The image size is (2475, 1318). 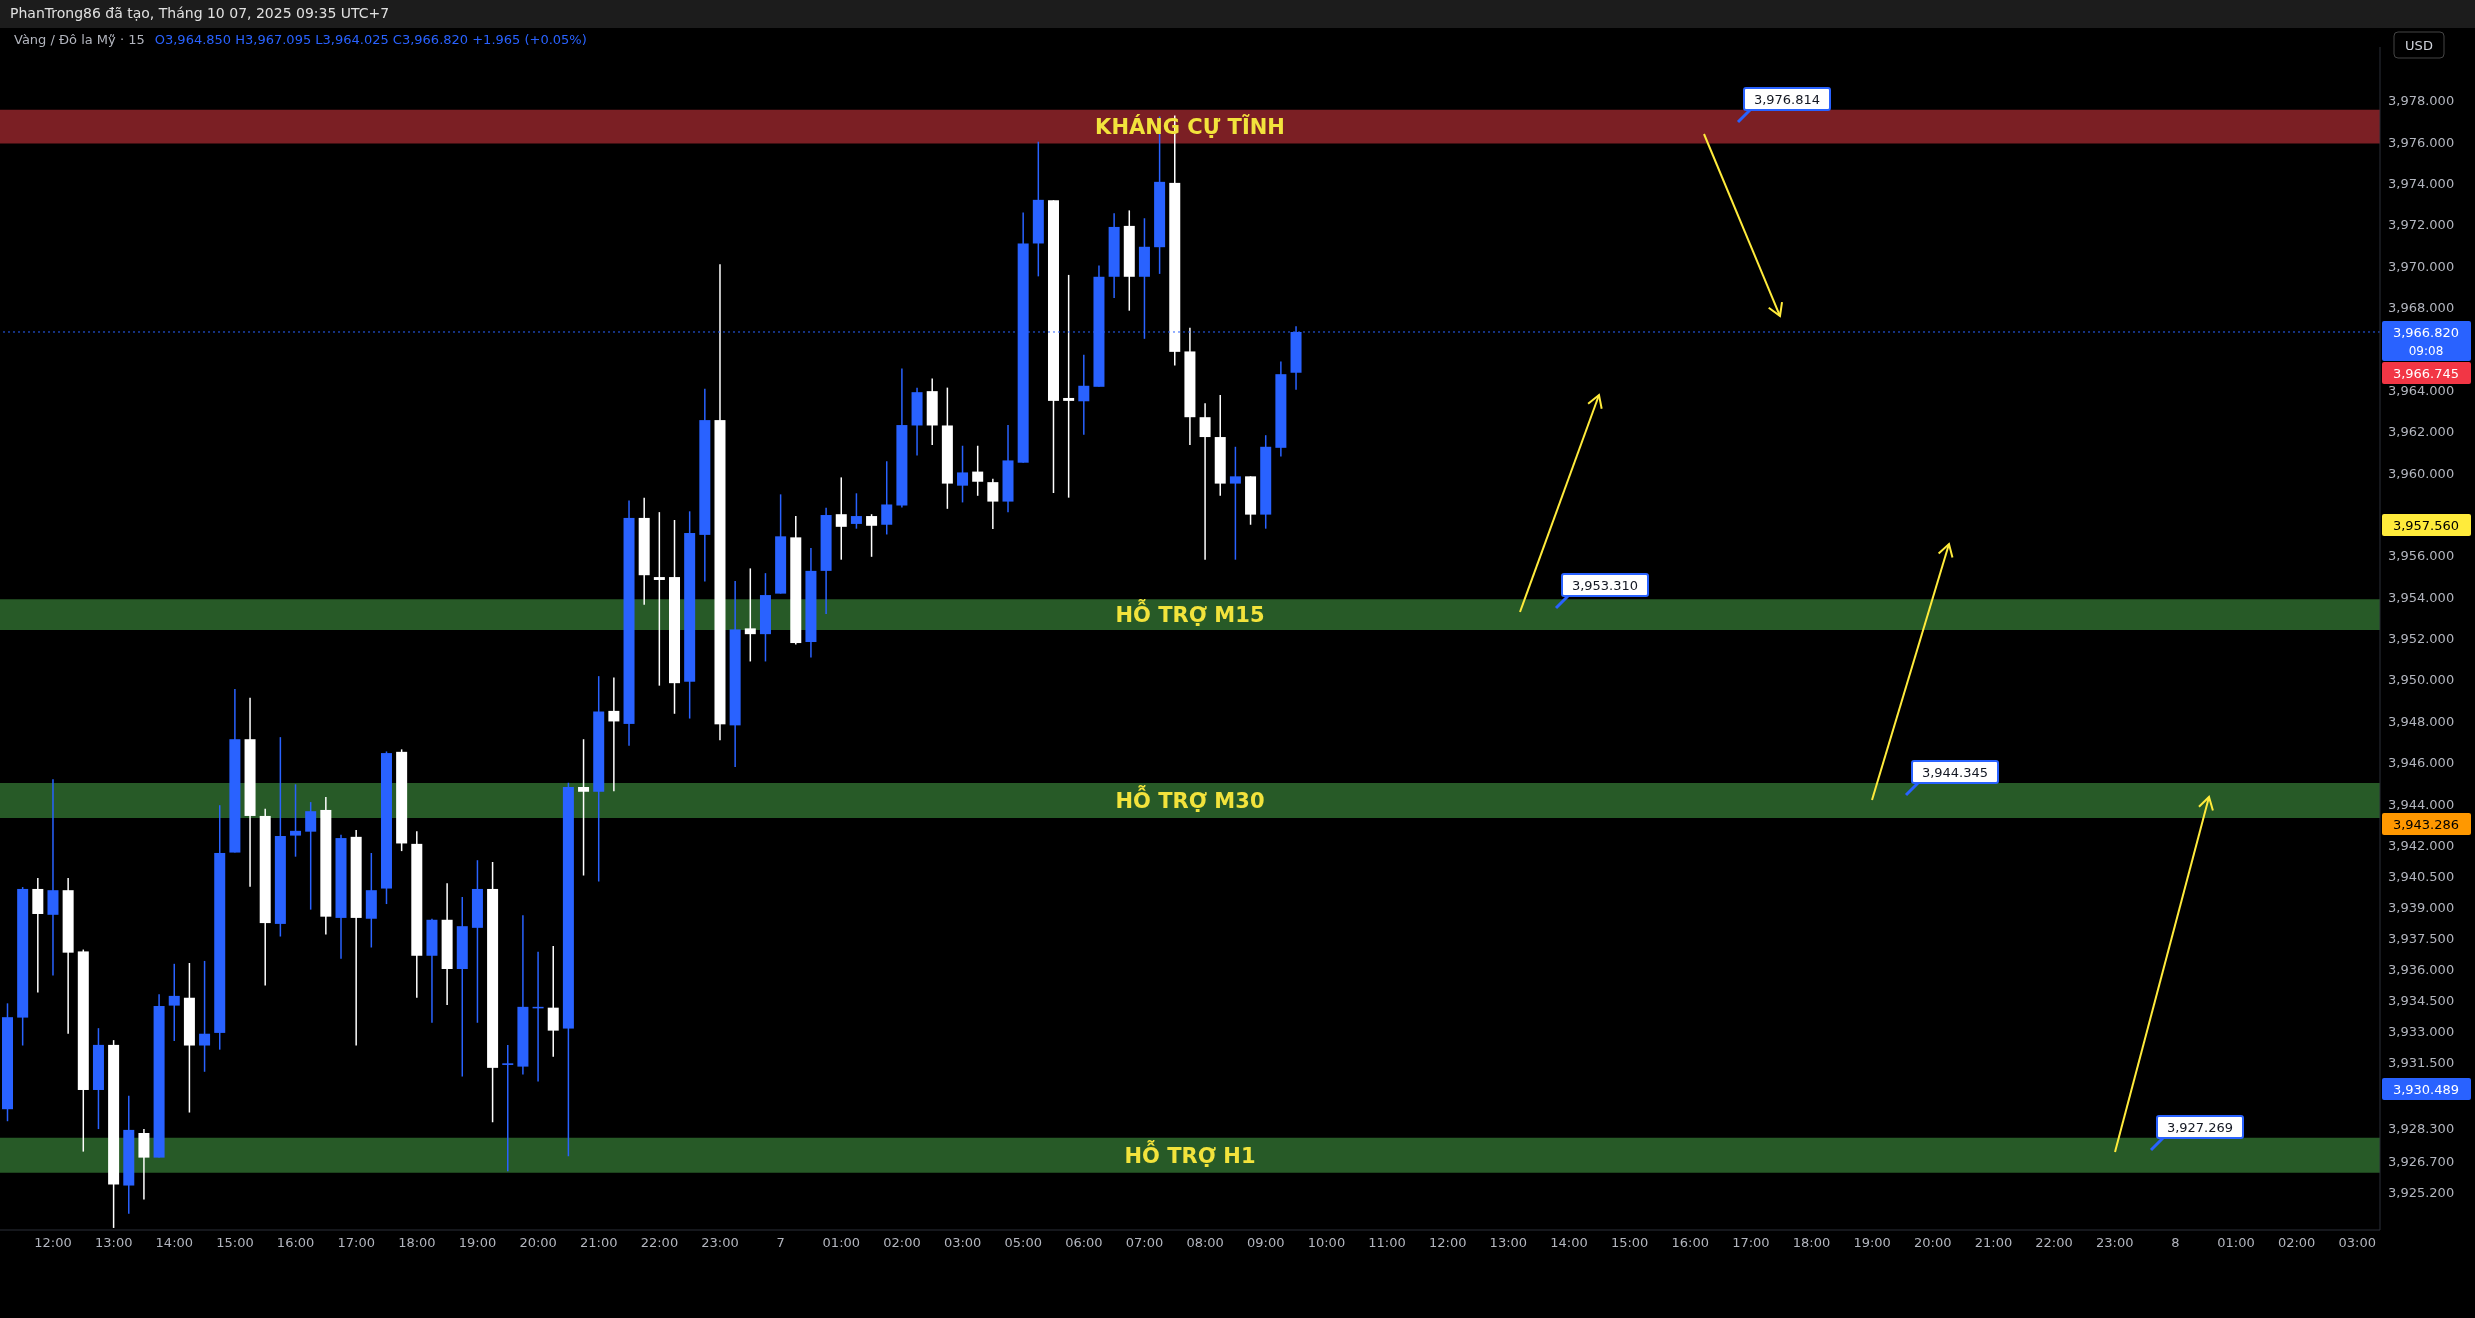 What do you see at coordinates (2421, 390) in the screenshot?
I see `y-tick-label: 3,964.000` at bounding box center [2421, 390].